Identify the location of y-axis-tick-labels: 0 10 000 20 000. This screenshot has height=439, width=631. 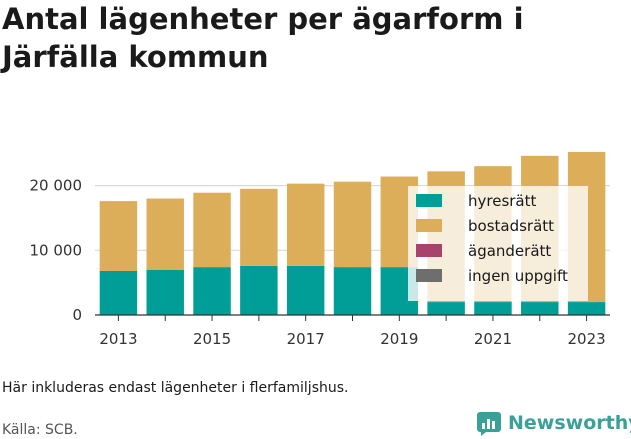
(56, 250).